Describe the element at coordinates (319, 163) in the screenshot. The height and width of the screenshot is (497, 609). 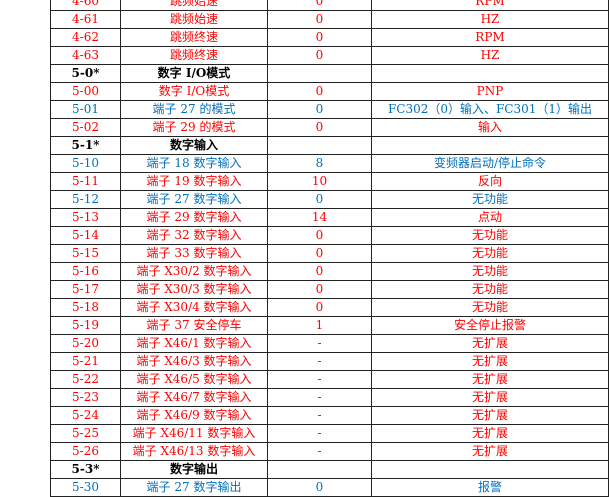
I see `cell-value: 8` at that location.